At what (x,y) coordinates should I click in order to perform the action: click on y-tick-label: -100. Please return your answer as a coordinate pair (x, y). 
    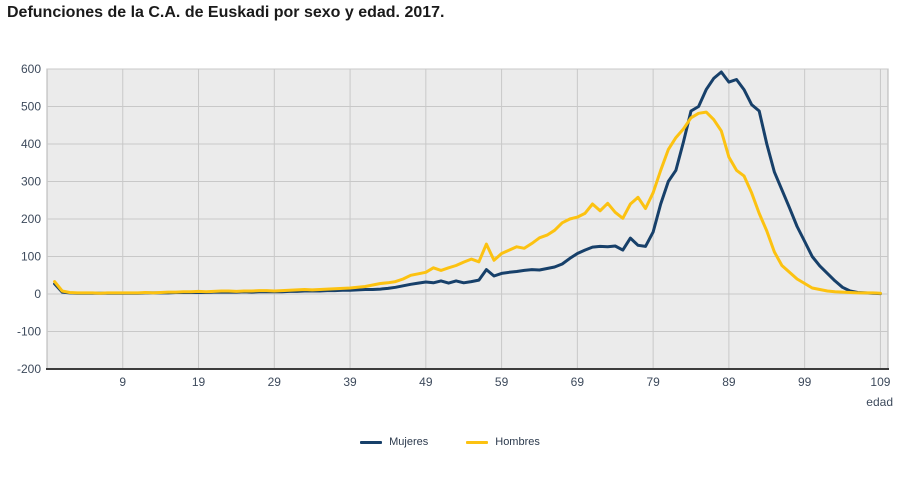
    Looking at the image, I should click on (29, 332).